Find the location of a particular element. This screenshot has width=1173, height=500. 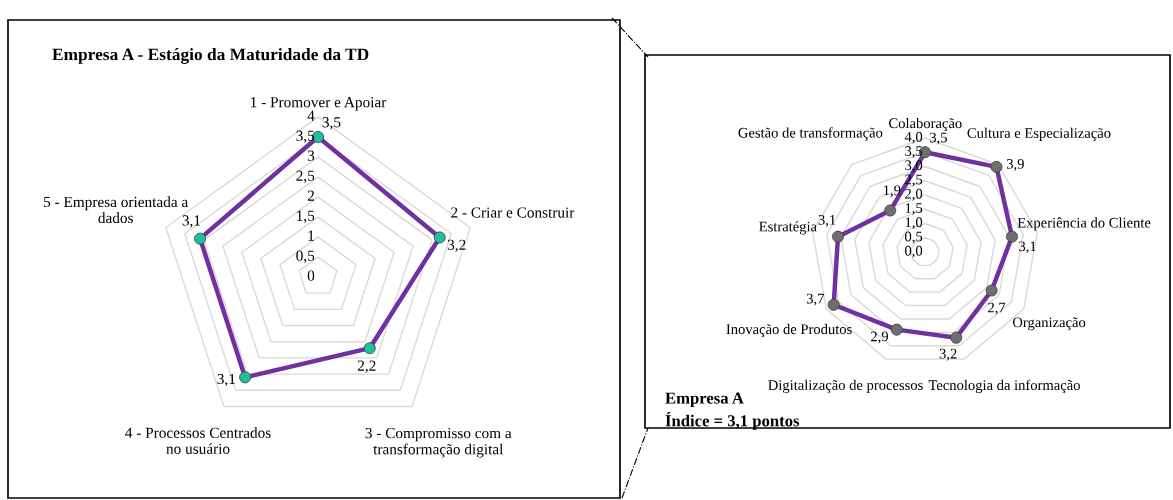

spoke-label: Colaboração is located at coordinates (925, 124).